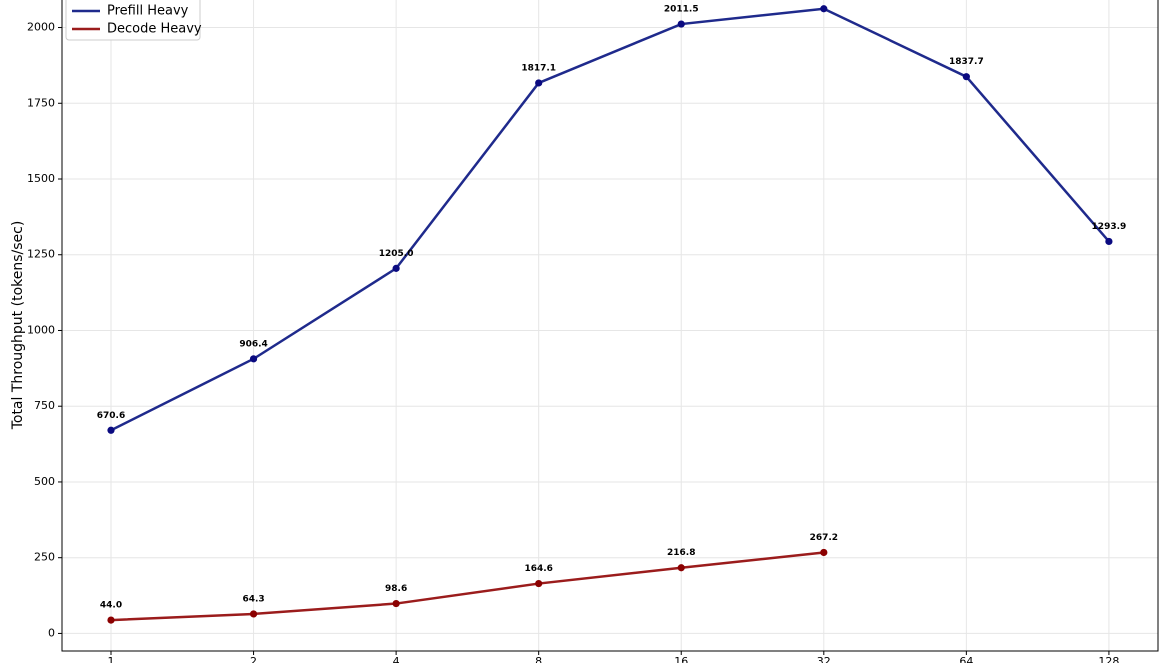 The image size is (1170, 663). What do you see at coordinates (44, 405) in the screenshot?
I see `y-tick-label: 750` at bounding box center [44, 405].